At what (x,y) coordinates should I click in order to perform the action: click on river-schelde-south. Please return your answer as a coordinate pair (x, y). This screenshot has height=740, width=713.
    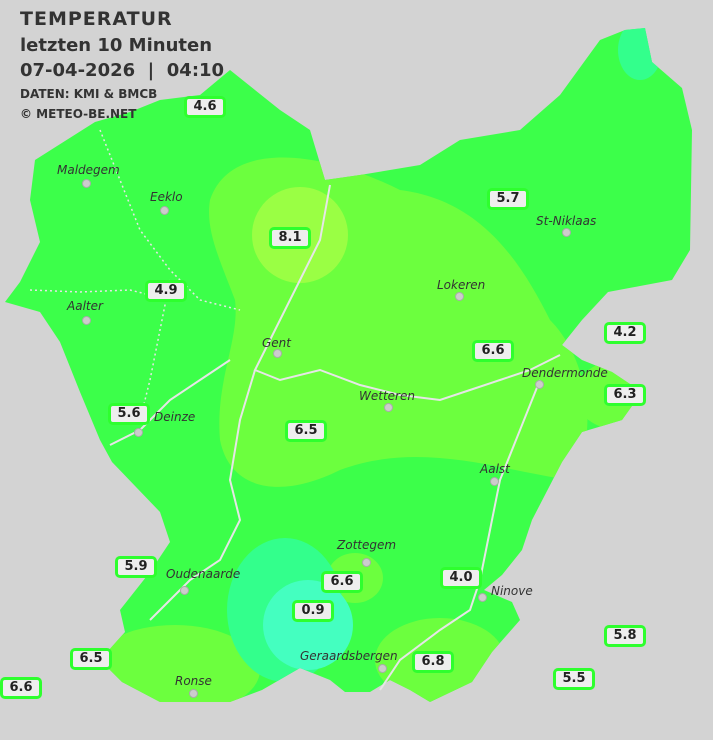
    Looking at the image, I should click on (202, 495).